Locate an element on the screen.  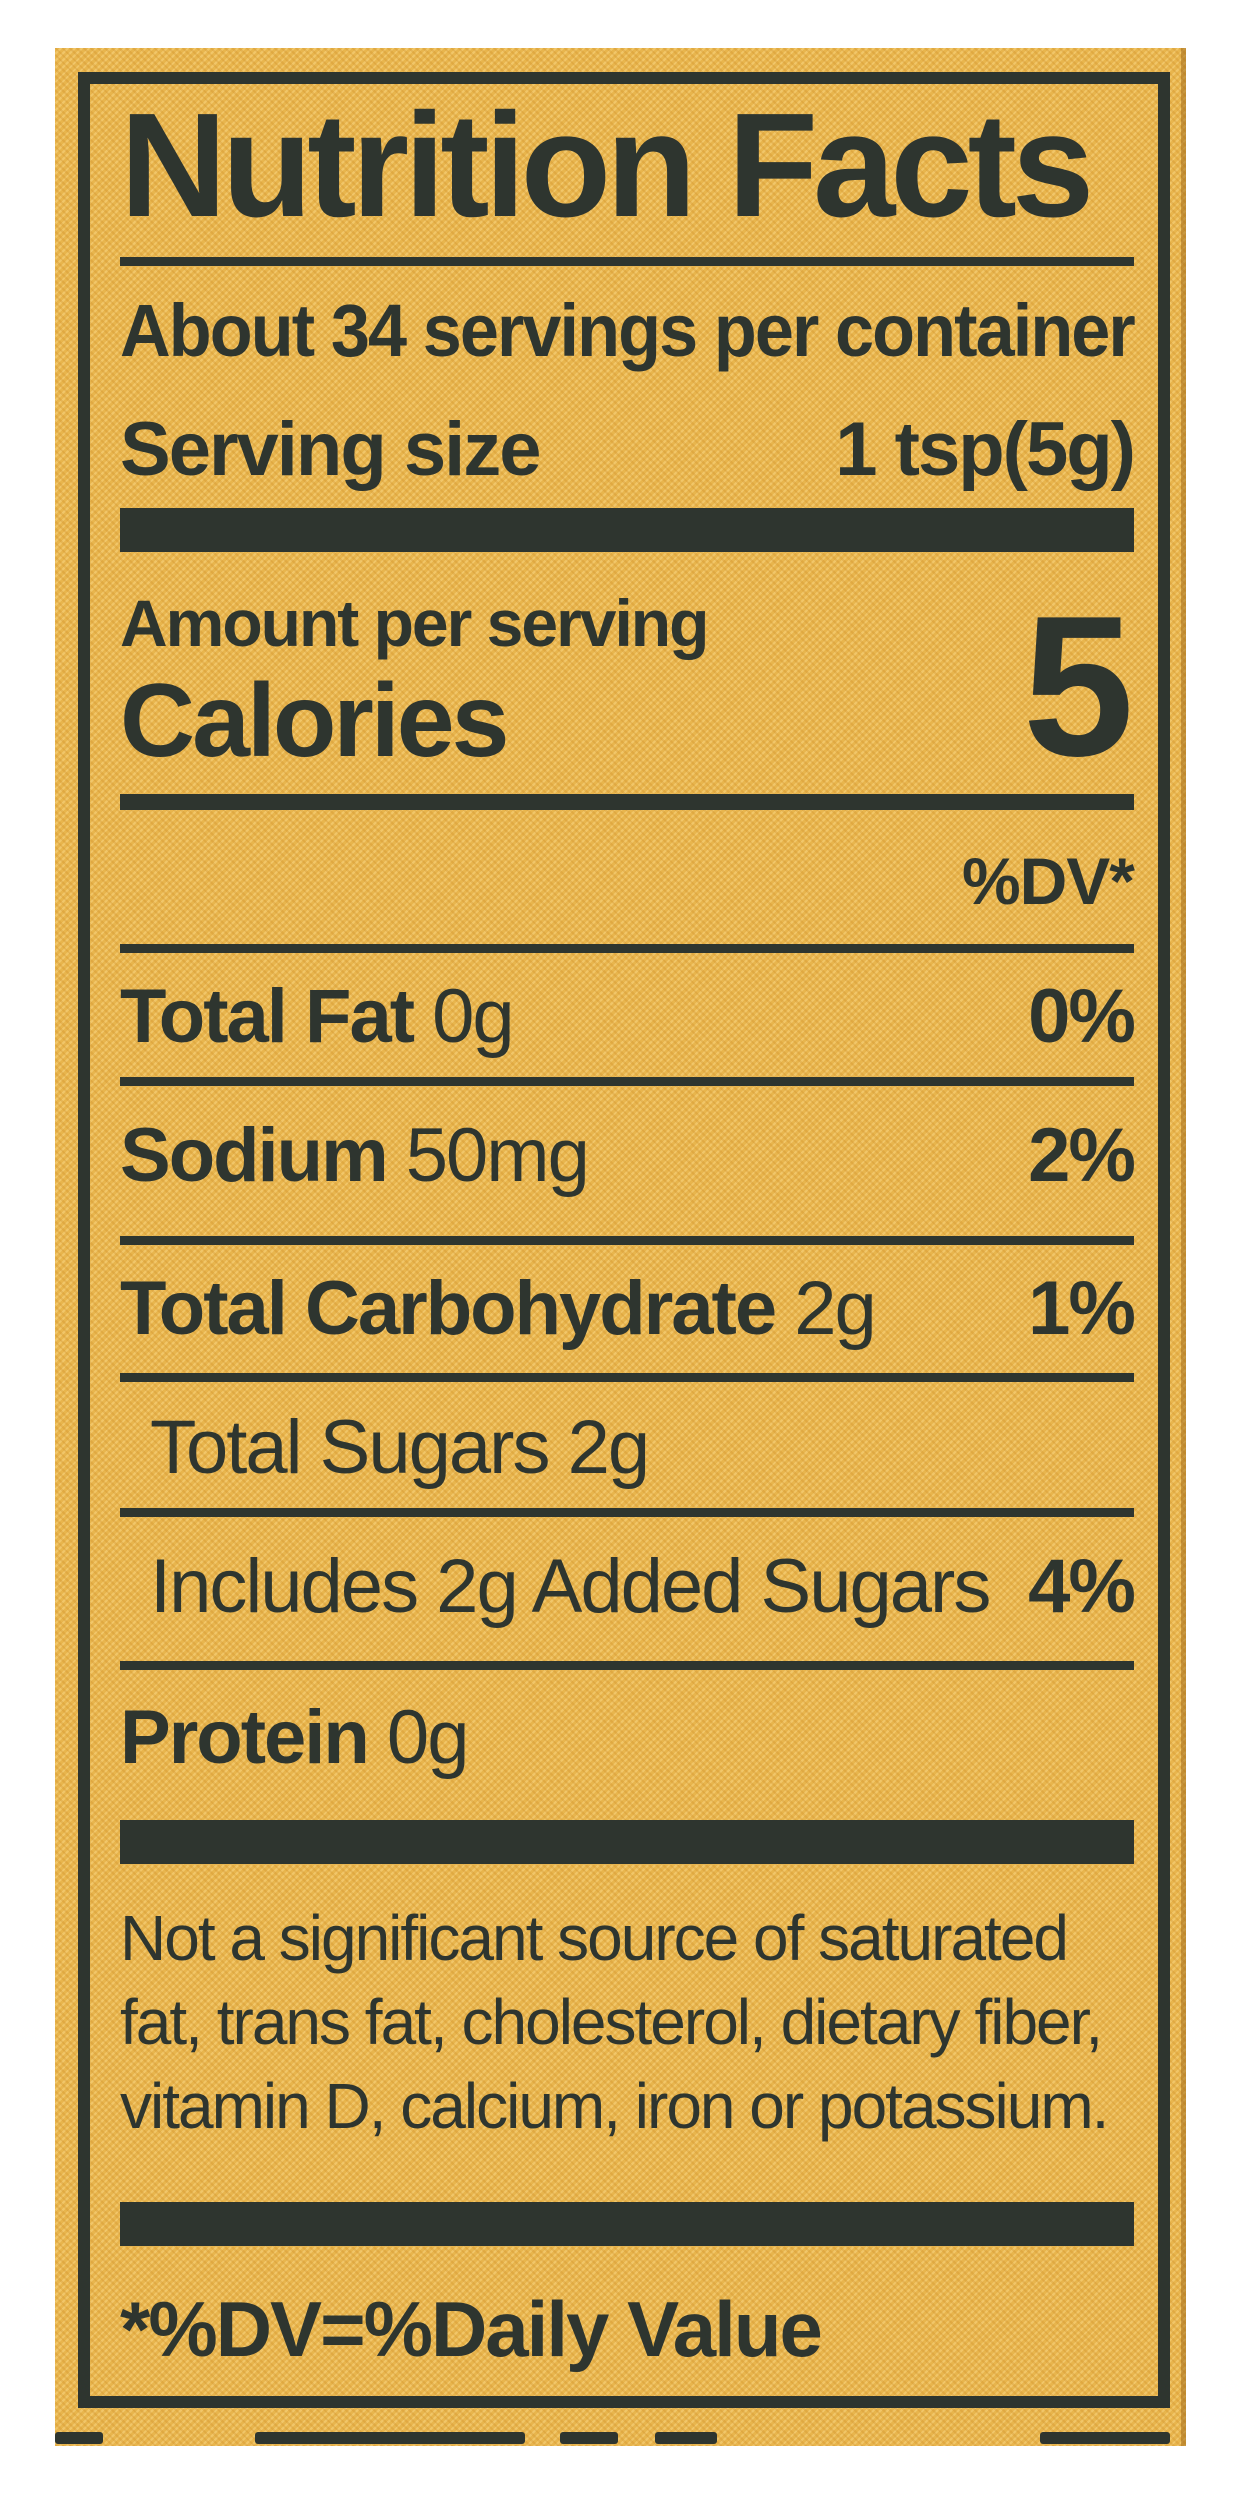
calories-value: 5 is located at coordinates (1078, 687).